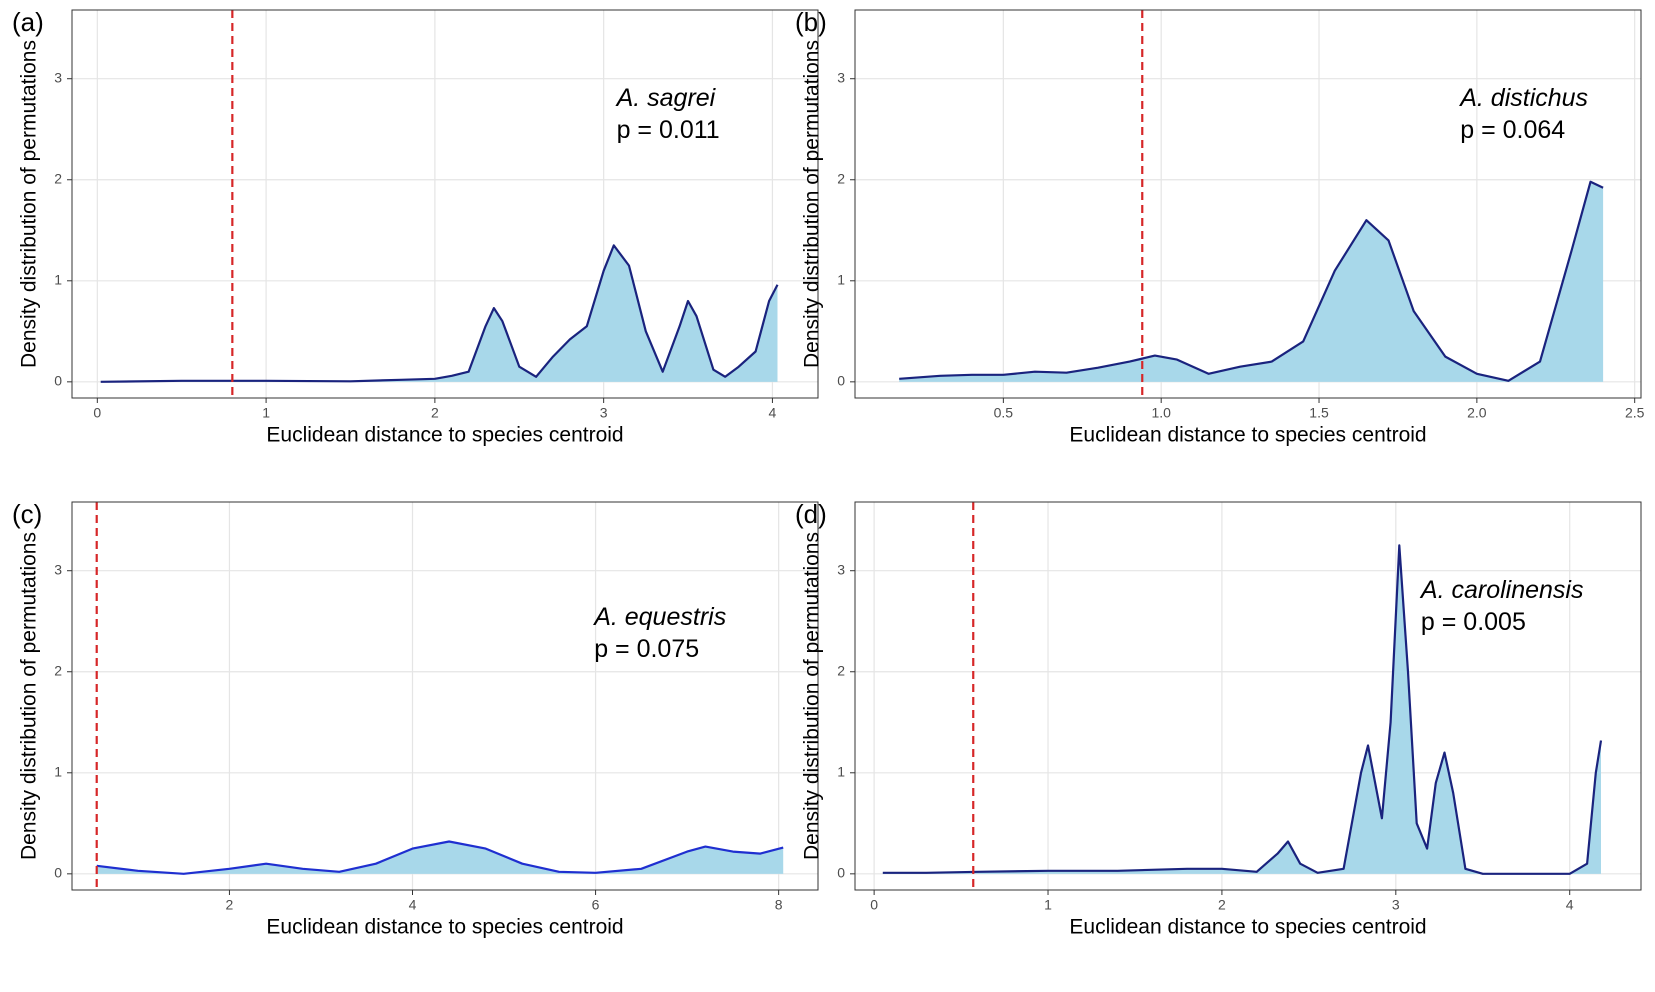 This screenshot has height=992, width=1655. What do you see at coordinates (1512, 130) in the screenshot?
I see `p-value: p = 0.064` at bounding box center [1512, 130].